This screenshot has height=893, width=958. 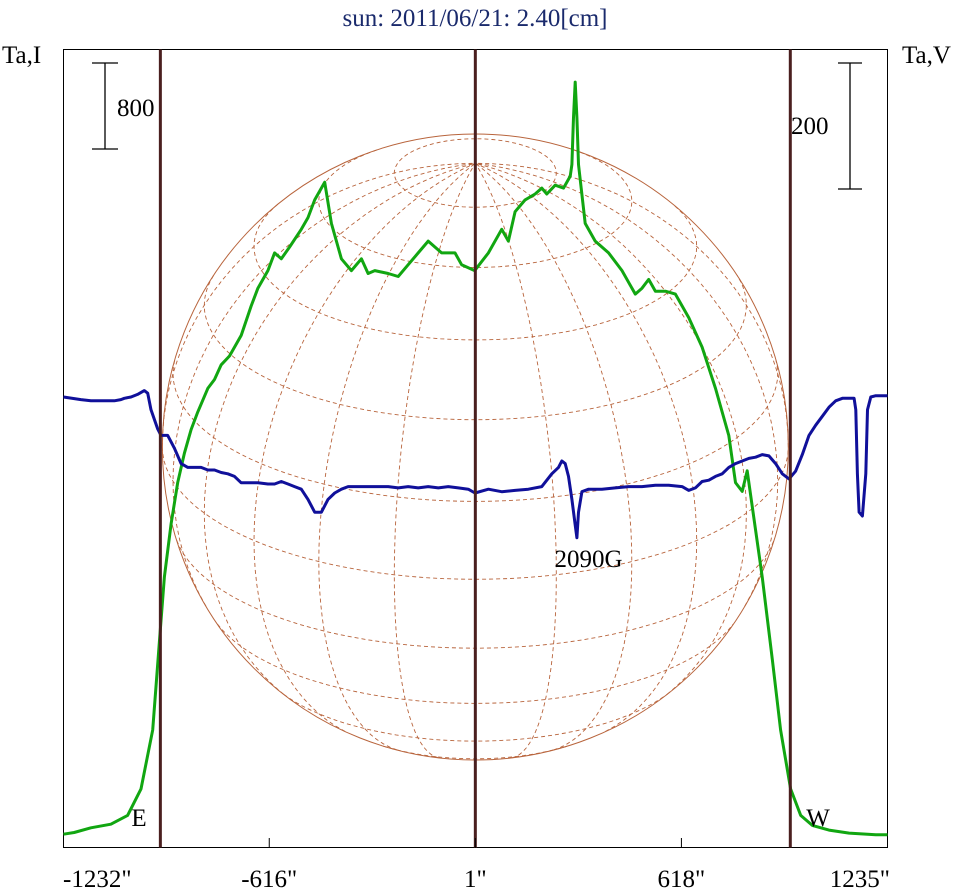 I want to click on x-tick-label: 618", so click(x=682, y=879).